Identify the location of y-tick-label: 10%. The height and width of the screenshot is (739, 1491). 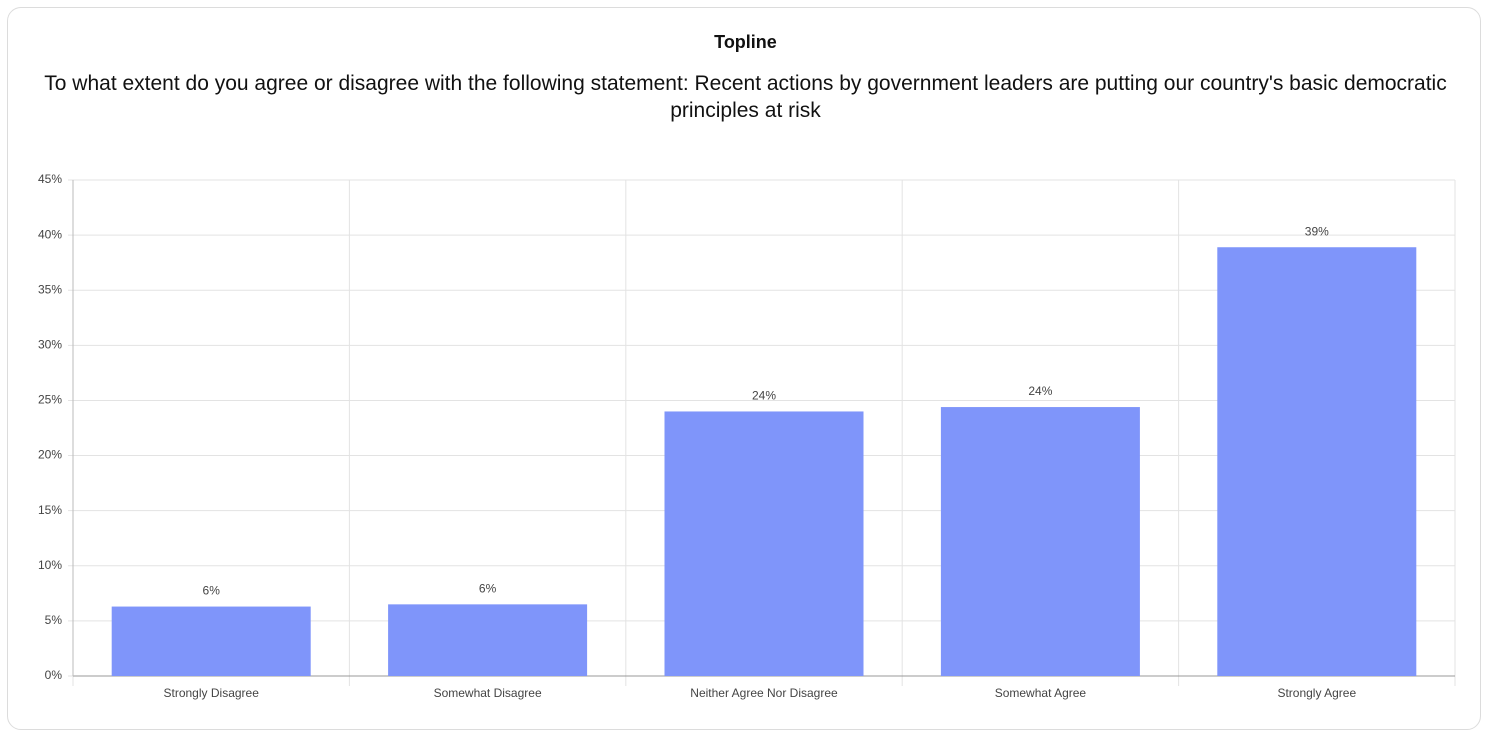
(50, 565).